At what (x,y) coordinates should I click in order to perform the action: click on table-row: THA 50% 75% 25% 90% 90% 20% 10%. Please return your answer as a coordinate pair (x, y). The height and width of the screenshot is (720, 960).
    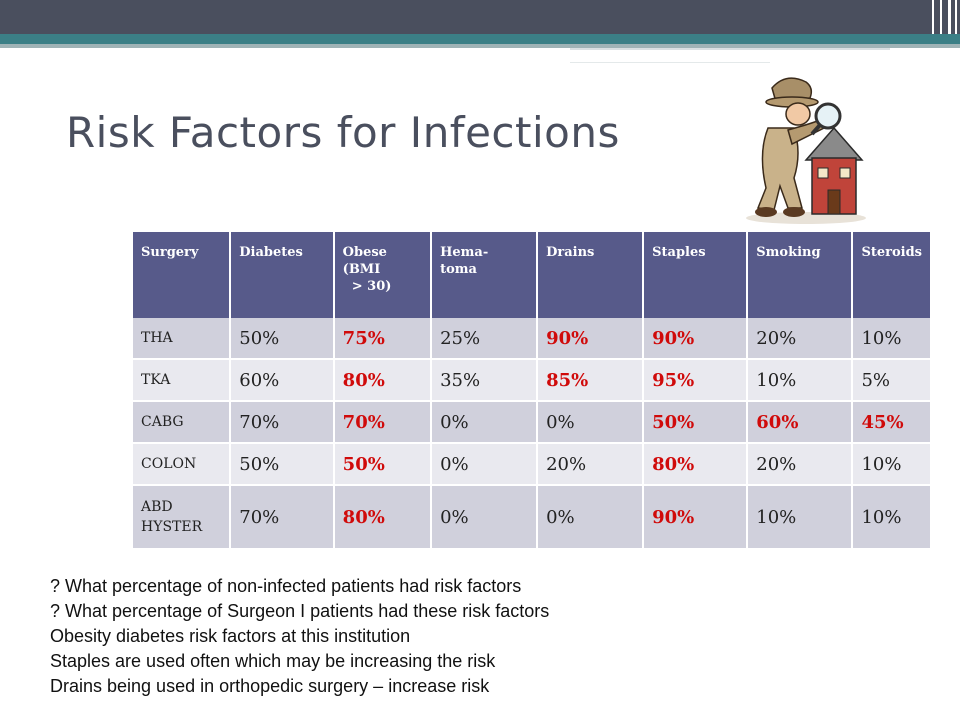
    Looking at the image, I should click on (531, 339).